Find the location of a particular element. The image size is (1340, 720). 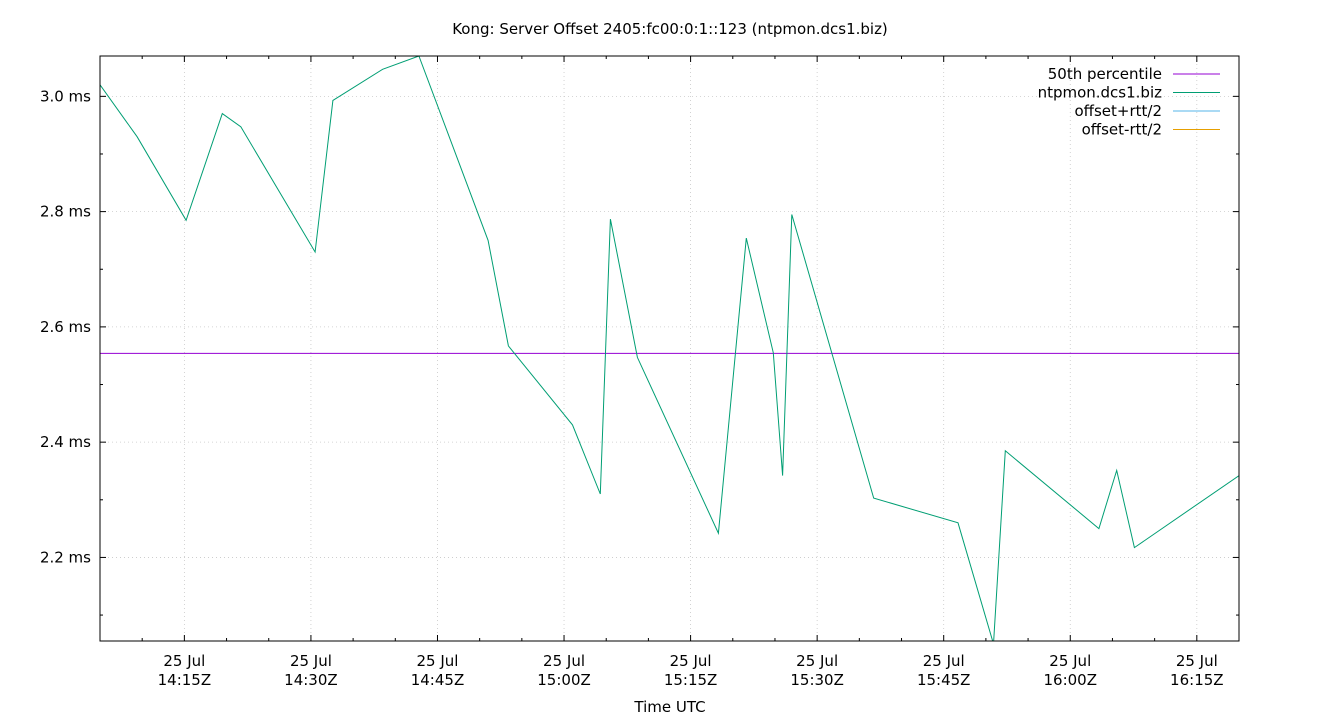

x-tick-label: 15:45Z is located at coordinates (944, 680).